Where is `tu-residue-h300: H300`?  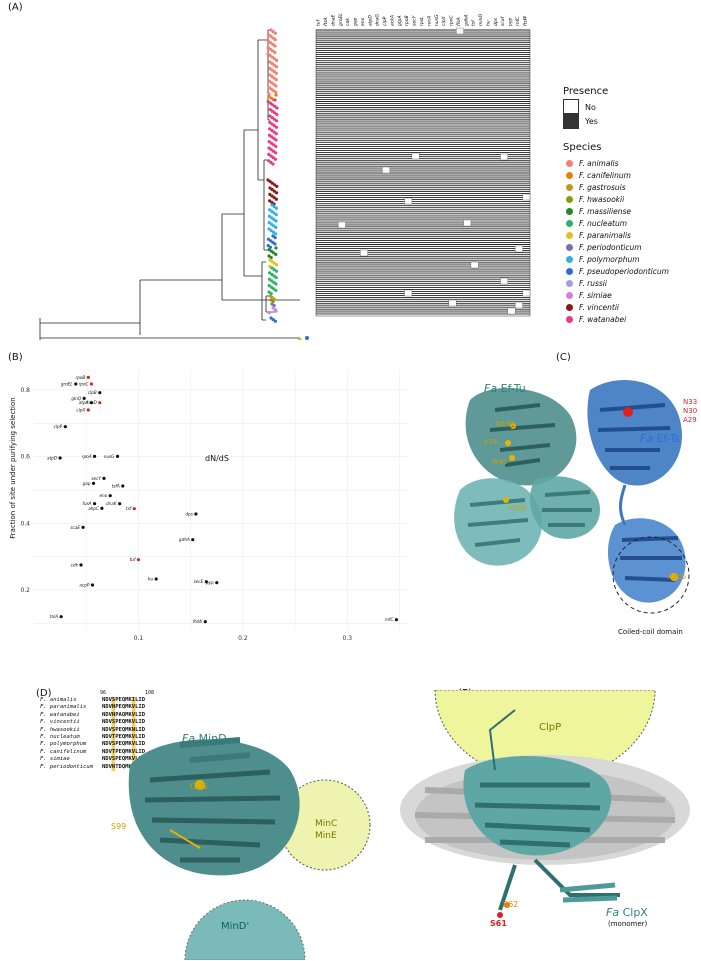 tu-residue-h300: H300 is located at coordinates (517, 508).